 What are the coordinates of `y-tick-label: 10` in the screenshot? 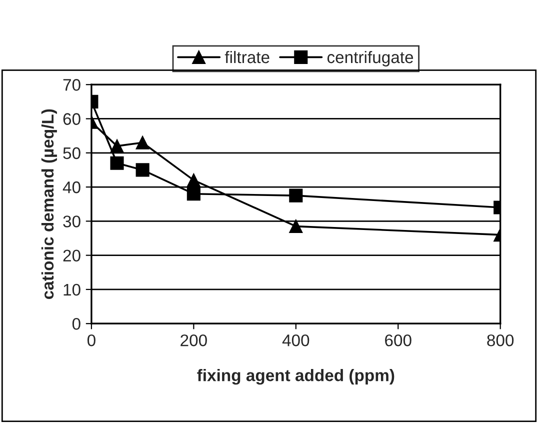 It's located at (72, 290).